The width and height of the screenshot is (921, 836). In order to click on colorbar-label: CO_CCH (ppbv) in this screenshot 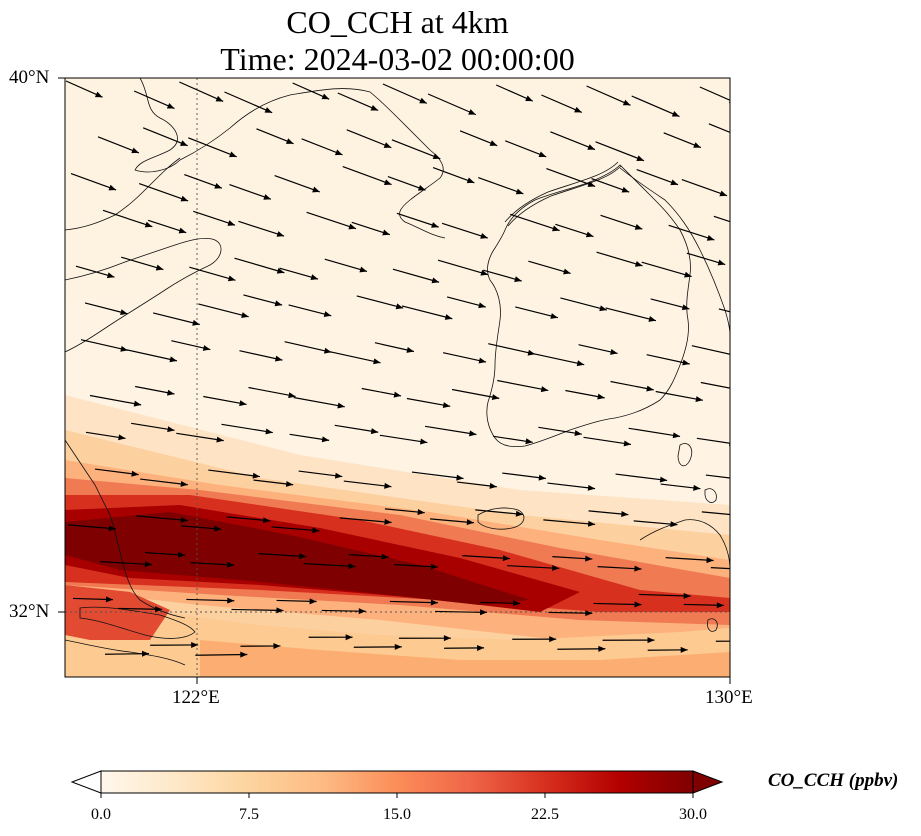, I will do `click(833, 780)`.